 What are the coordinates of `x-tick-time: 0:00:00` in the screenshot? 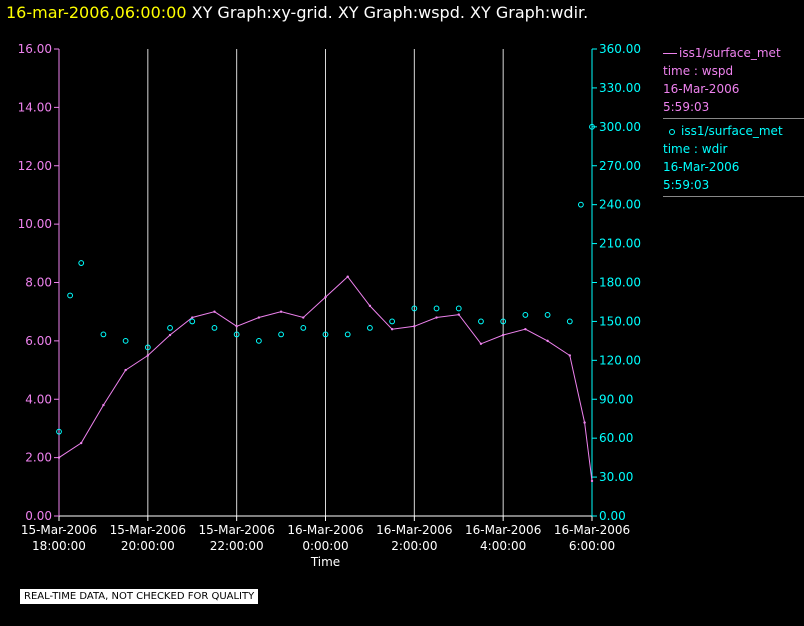 It's located at (325, 546).